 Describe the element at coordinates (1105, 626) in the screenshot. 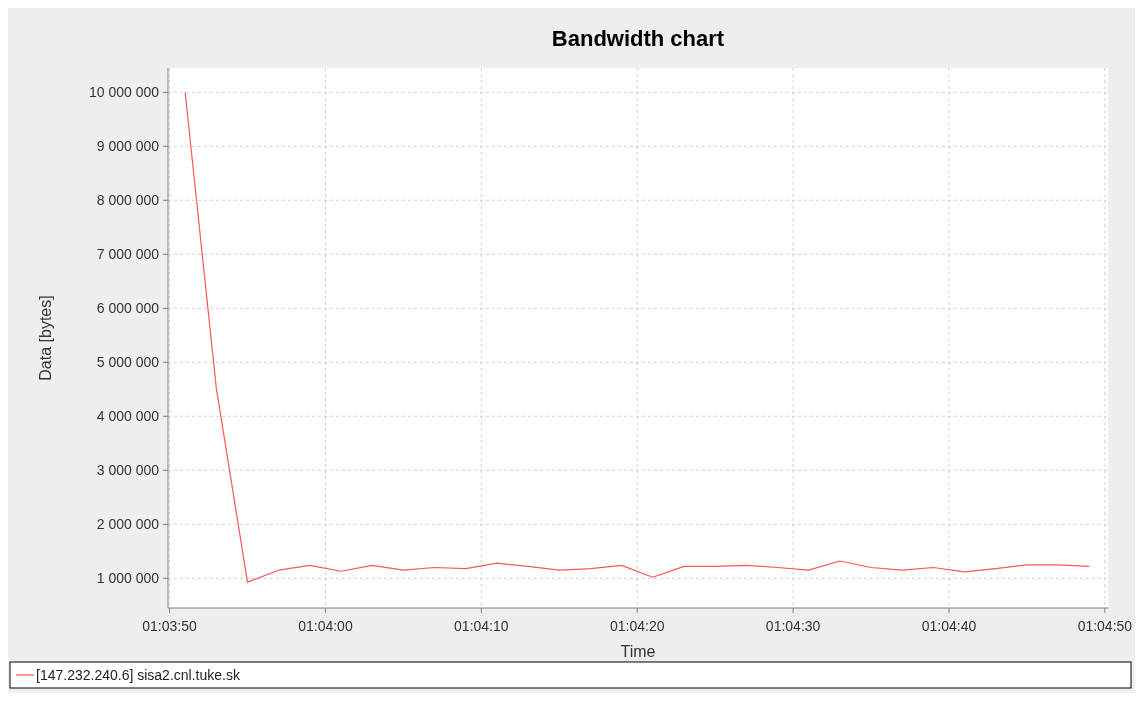

I see `x-tick-label: 01:04:50` at that location.